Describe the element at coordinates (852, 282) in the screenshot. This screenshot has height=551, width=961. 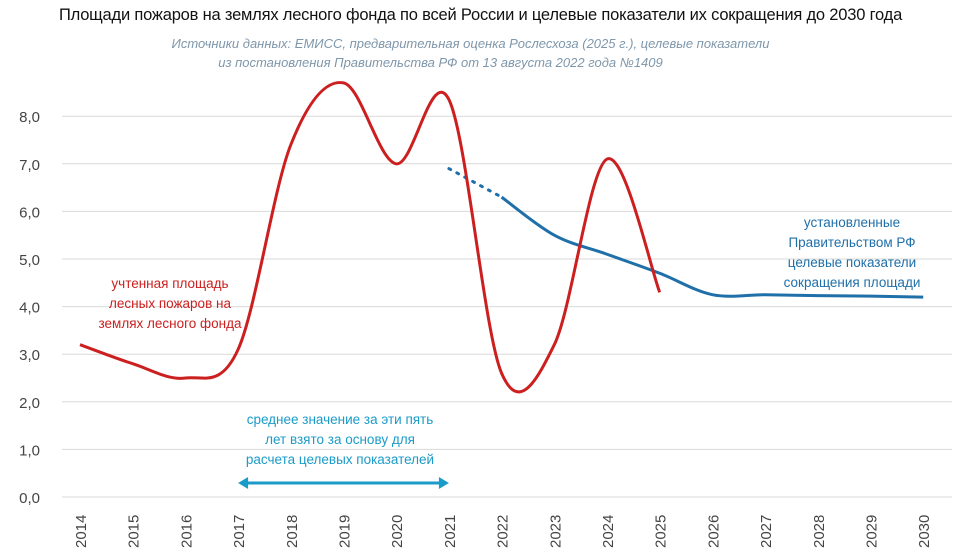
I see `annotation-line: сокращения площади` at that location.